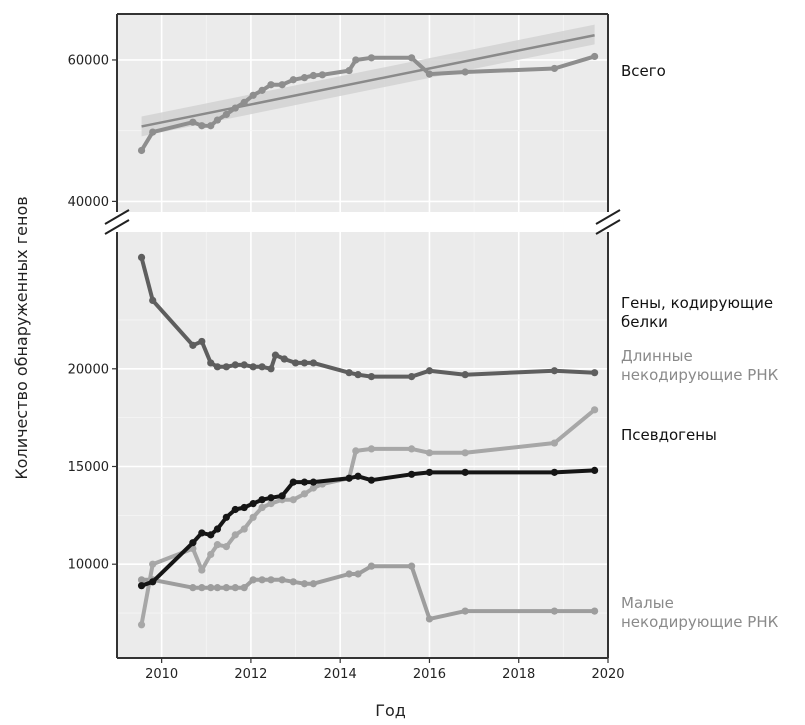 The height and width of the screenshot is (725, 805). What do you see at coordinates (669, 435) in the screenshot?
I see `label-pseudogenes: Псевдогены` at bounding box center [669, 435].